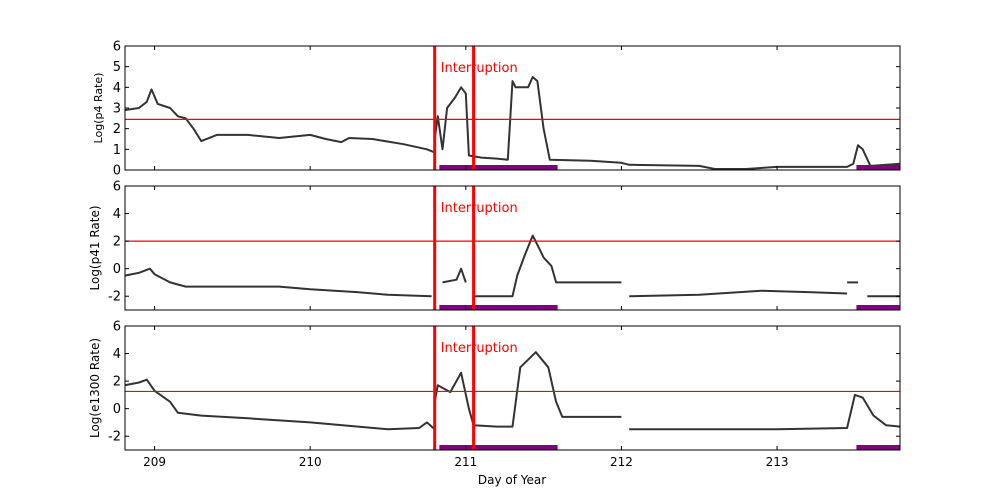 The height and width of the screenshot is (500, 1000). What do you see at coordinates (95, 388) in the screenshot?
I see `y-axis-label: Log(e1300 Rate)` at bounding box center [95, 388].